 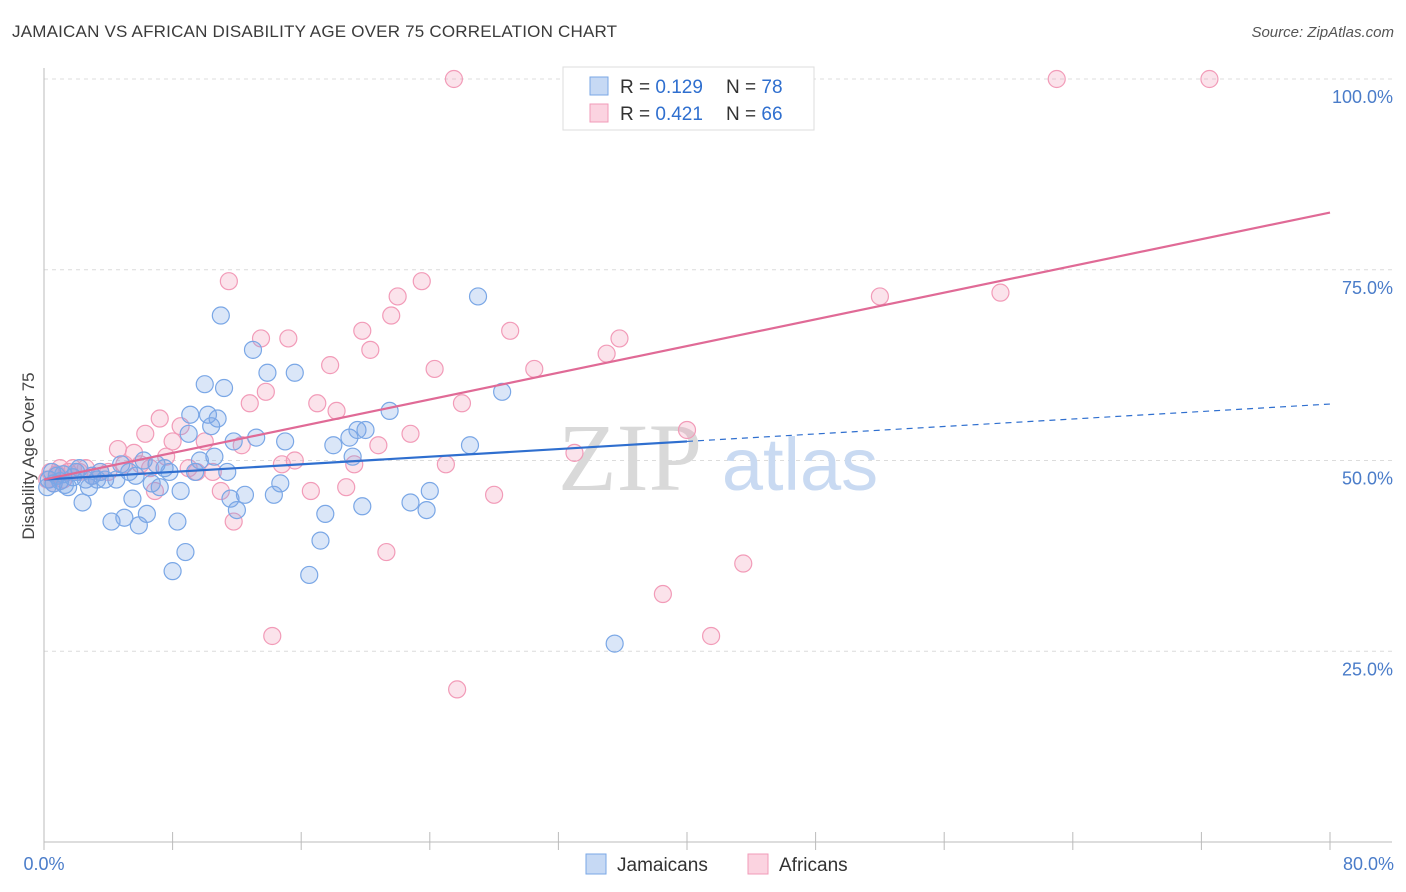 I want to click on svg-text: N = 78, so click(x=754, y=87).